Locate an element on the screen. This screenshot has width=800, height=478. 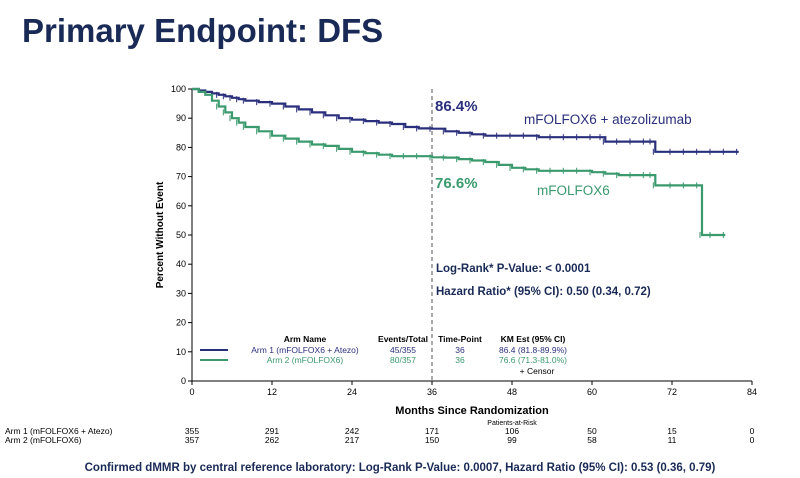
y-tick-label: 30 is located at coordinates (181, 293).